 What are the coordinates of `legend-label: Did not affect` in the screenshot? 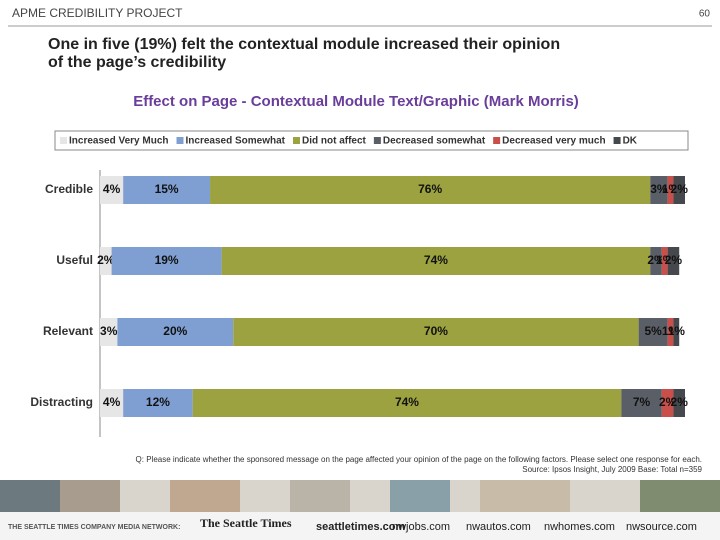 It's located at (334, 141).